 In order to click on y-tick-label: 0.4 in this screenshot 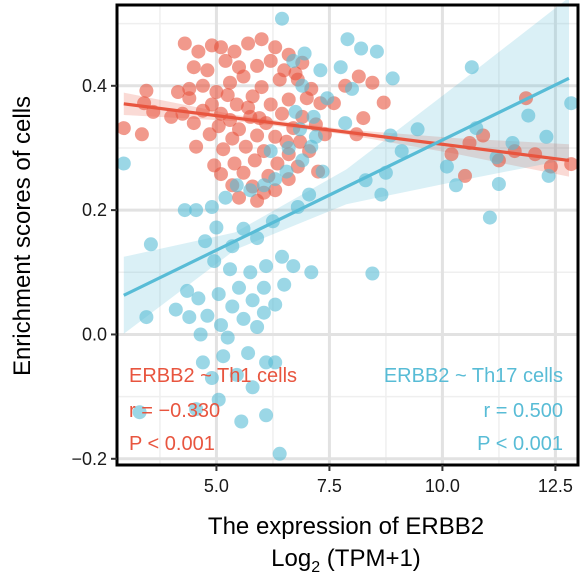, I will do `click(94, 86)`.